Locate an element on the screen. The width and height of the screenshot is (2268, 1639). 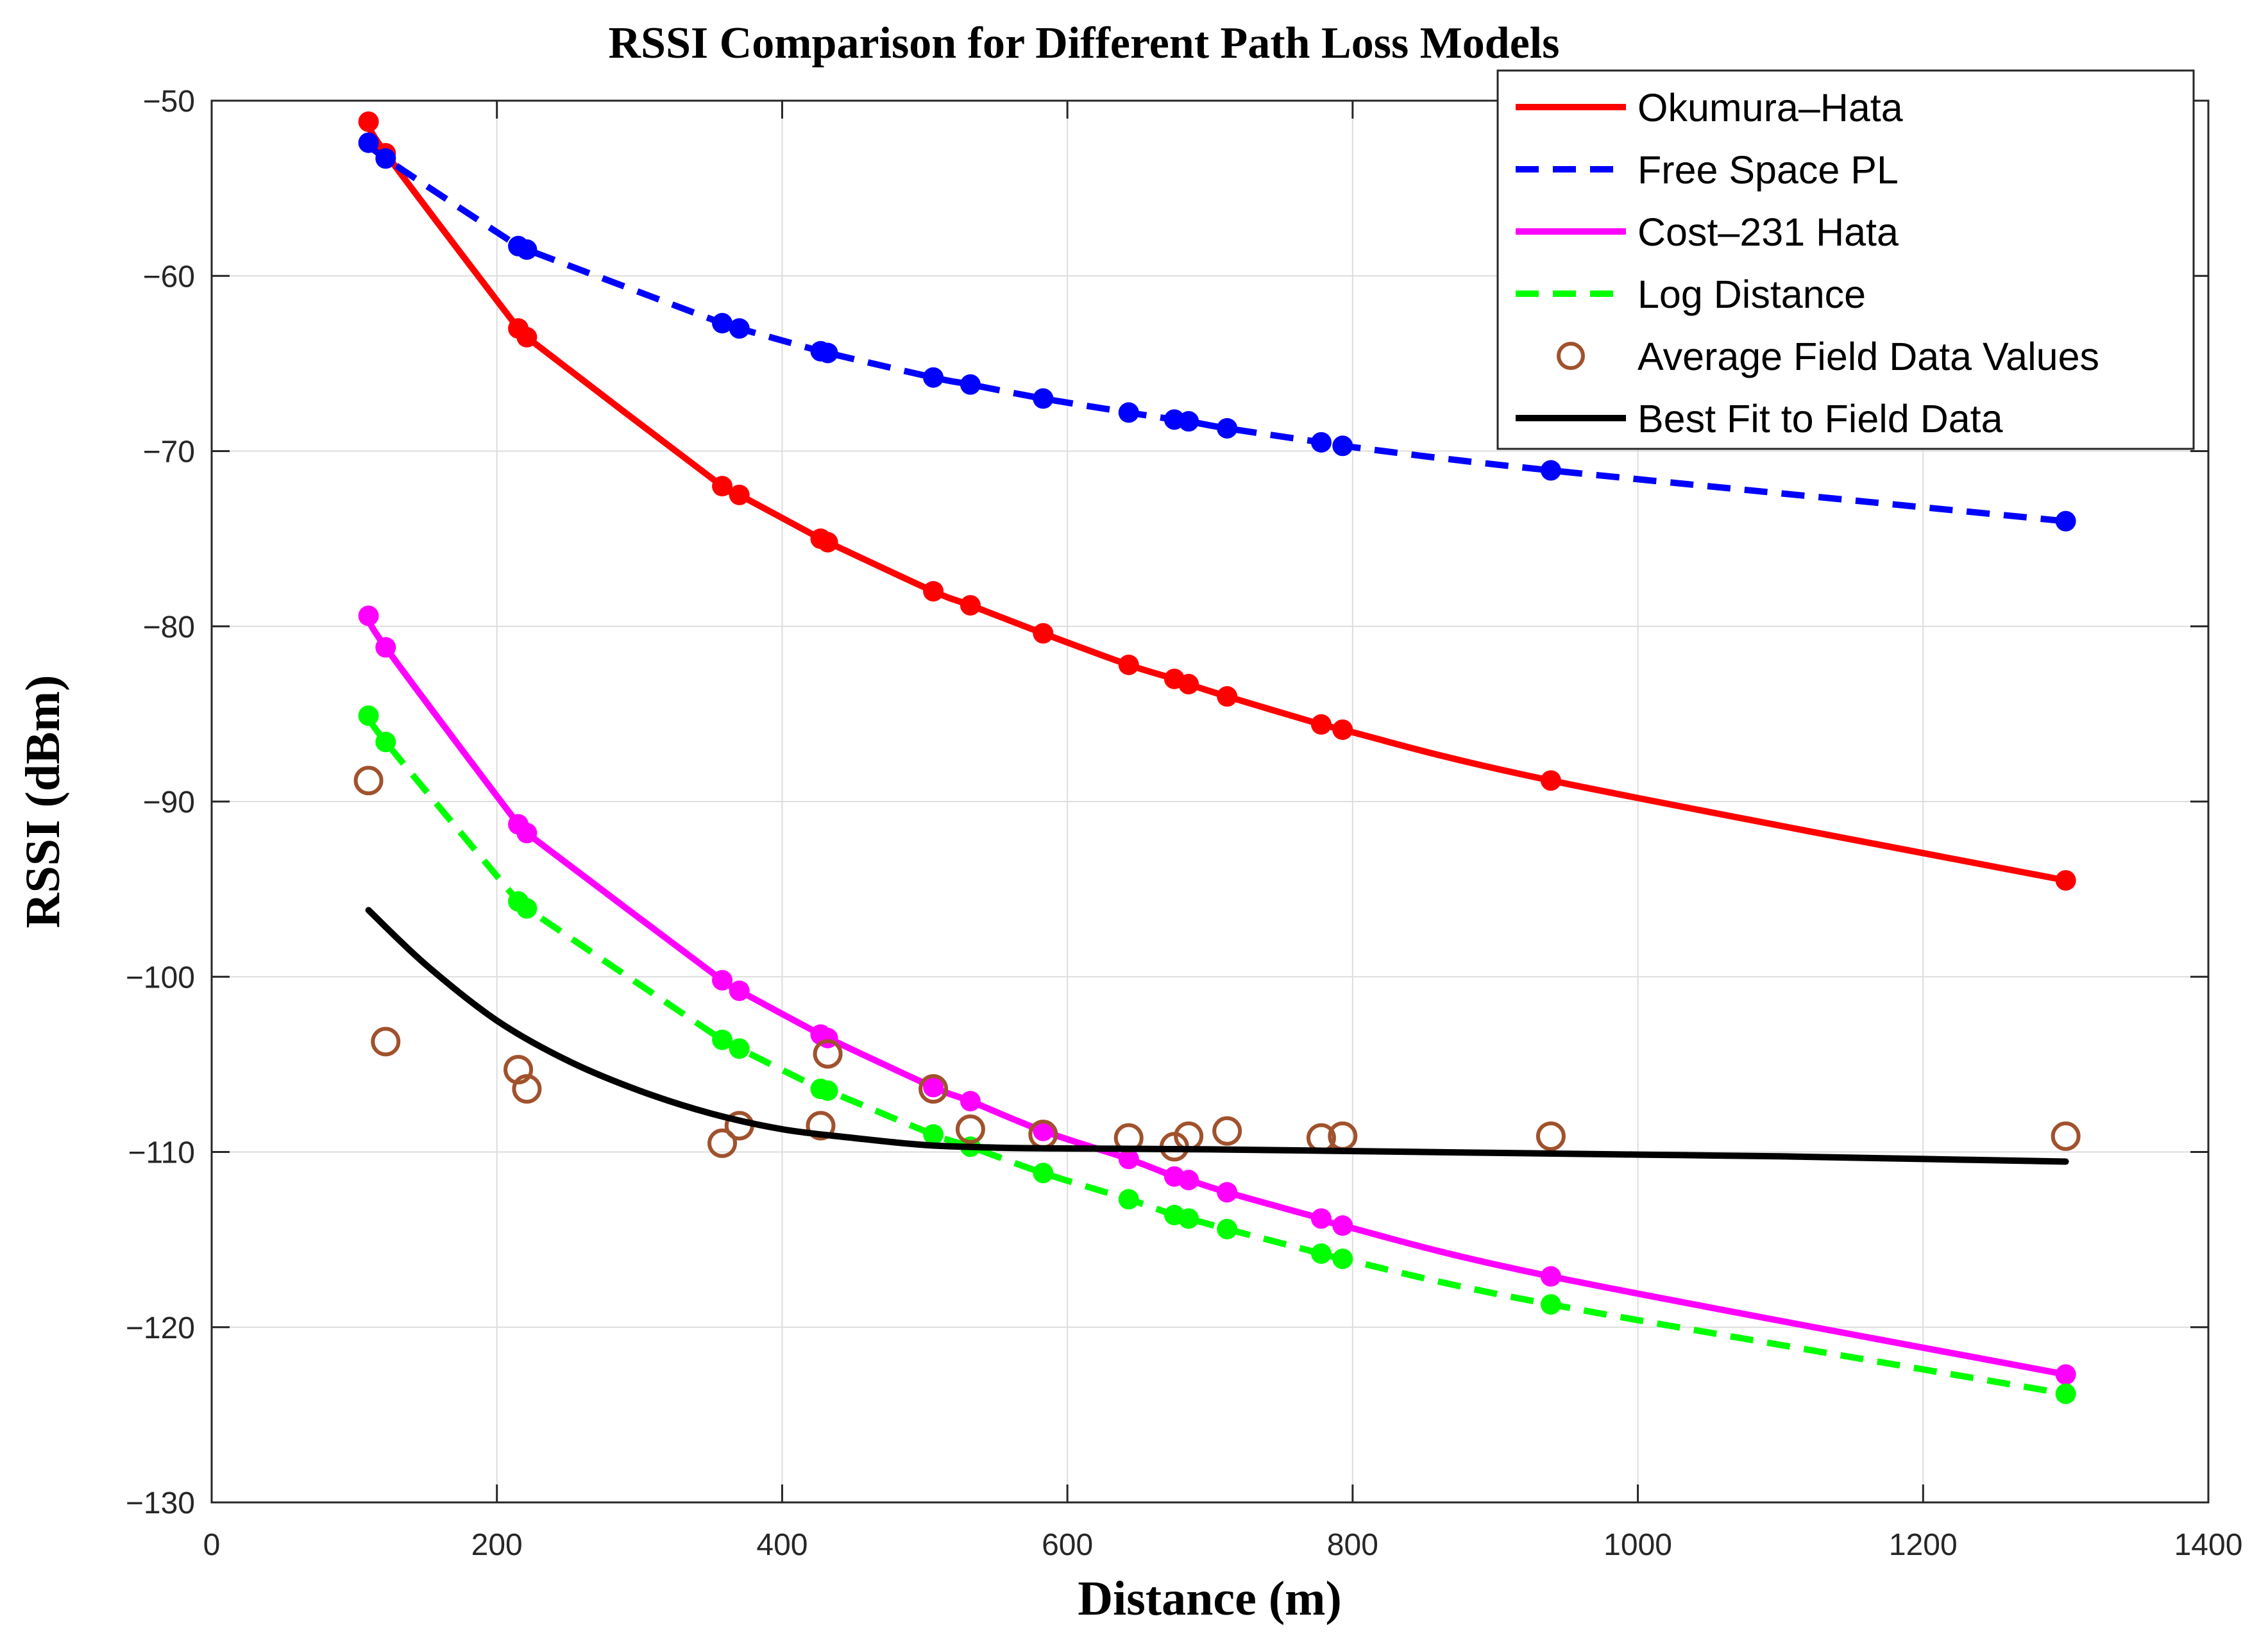
series-best-fit-to-field-data is located at coordinates (1217, 1036).